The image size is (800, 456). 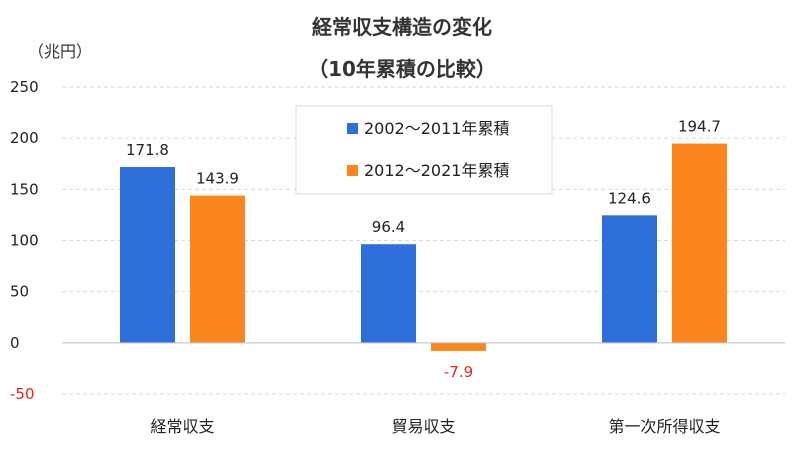 What do you see at coordinates (664, 426) in the screenshot?
I see `x-category-label: 第一次所得収支` at bounding box center [664, 426].